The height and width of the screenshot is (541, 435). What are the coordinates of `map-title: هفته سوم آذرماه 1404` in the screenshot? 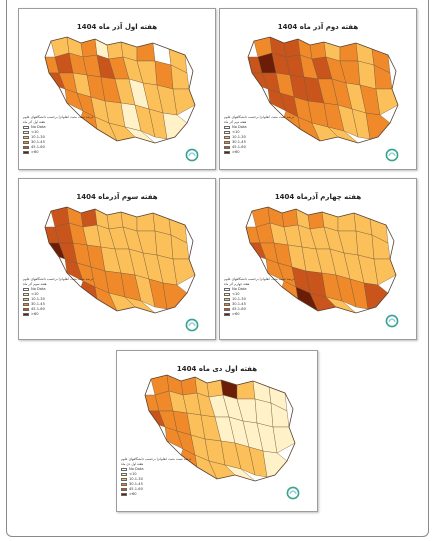 It's located at (117, 197).